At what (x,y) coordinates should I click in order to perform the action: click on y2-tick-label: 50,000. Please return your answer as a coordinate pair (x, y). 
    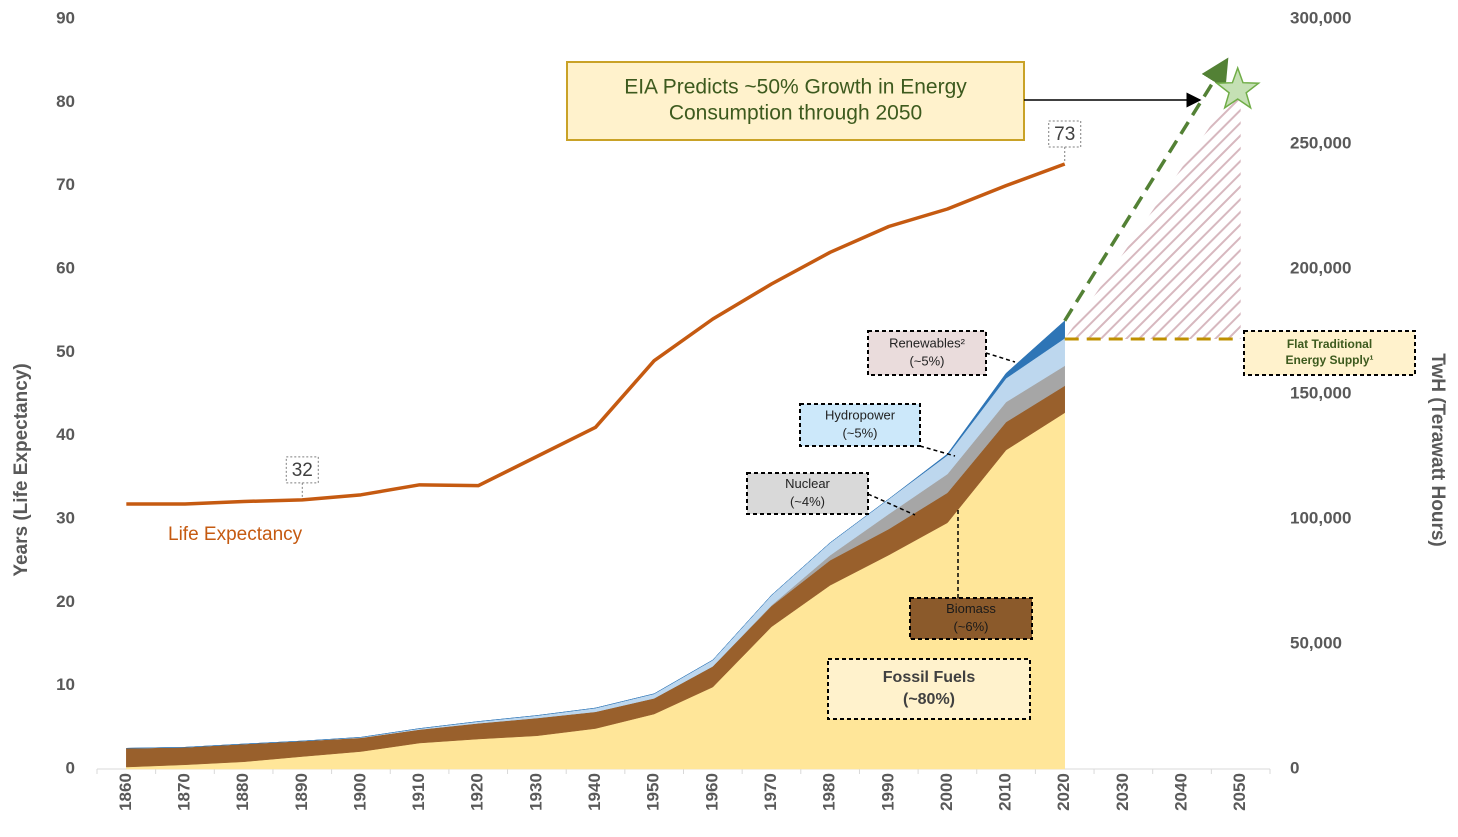
    Looking at the image, I should click on (1316, 642).